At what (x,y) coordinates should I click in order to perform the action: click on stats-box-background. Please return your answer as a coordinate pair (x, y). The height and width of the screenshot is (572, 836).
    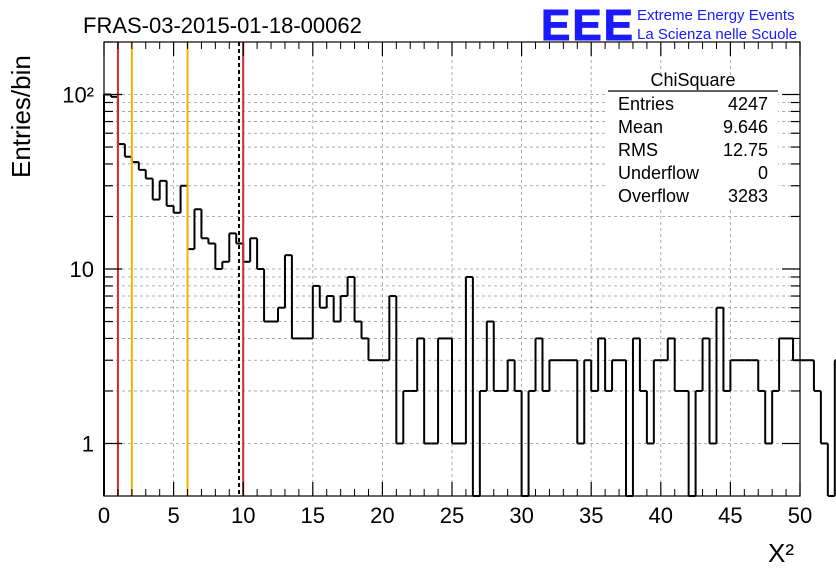
    Looking at the image, I should click on (693, 142).